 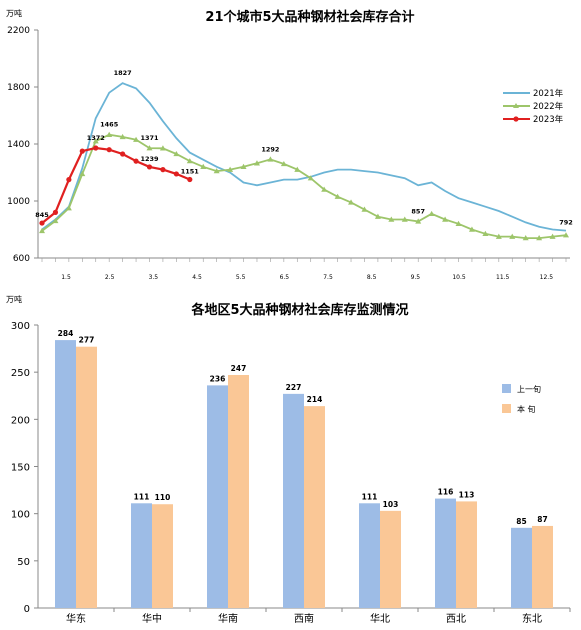 What do you see at coordinates (18, 88) in the screenshot?
I see `y-tick-label: 1800` at bounding box center [18, 88].